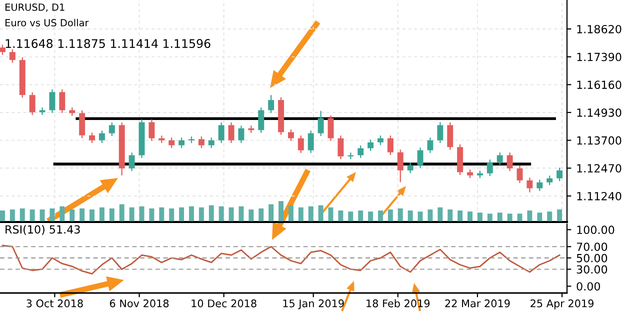 The height and width of the screenshot is (312, 624). I want to click on annotation: 1.11648 1.11875 1.11414 1.11596, so click(108, 43).